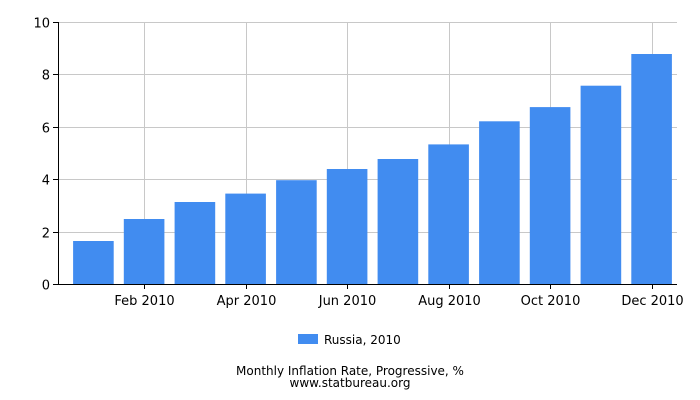 The image size is (700, 400). I want to click on x-tick-label: Apr 2010, so click(247, 301).